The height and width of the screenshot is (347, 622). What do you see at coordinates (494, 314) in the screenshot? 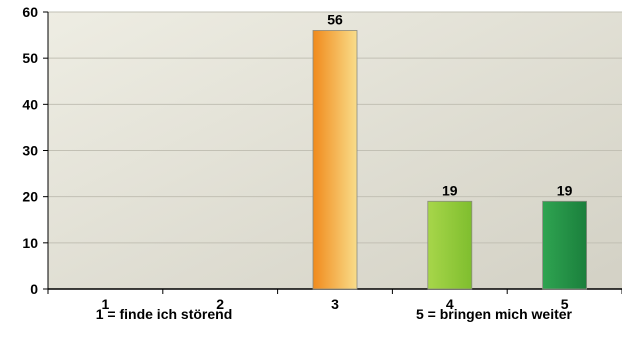
I see `x-note-right: 5 = bringen mich weiter` at bounding box center [494, 314].